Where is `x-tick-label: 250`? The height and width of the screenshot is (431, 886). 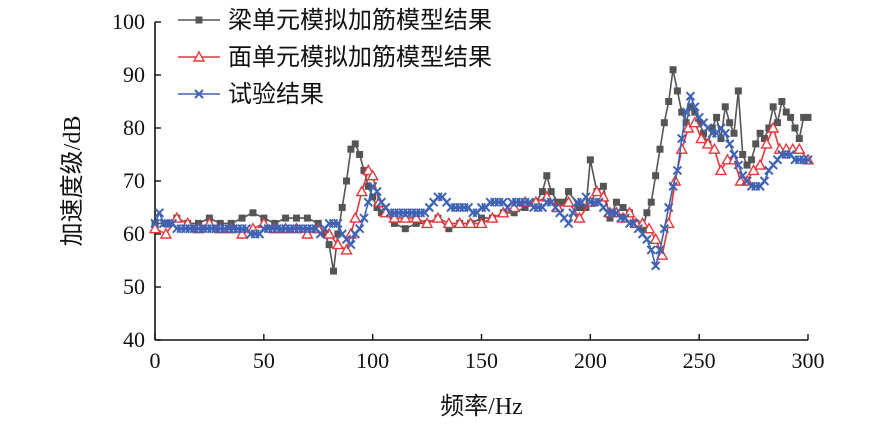
x-tick-label: 250 is located at coordinates (699, 360).